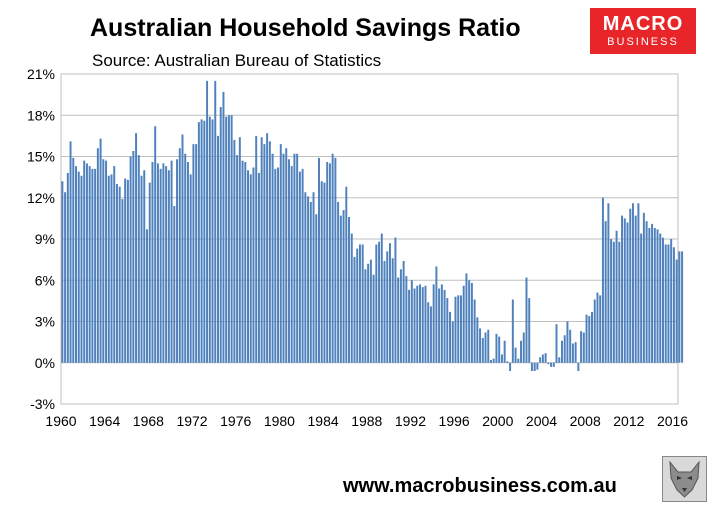  I want to click on y-tick-label: 9%, so click(45, 239).